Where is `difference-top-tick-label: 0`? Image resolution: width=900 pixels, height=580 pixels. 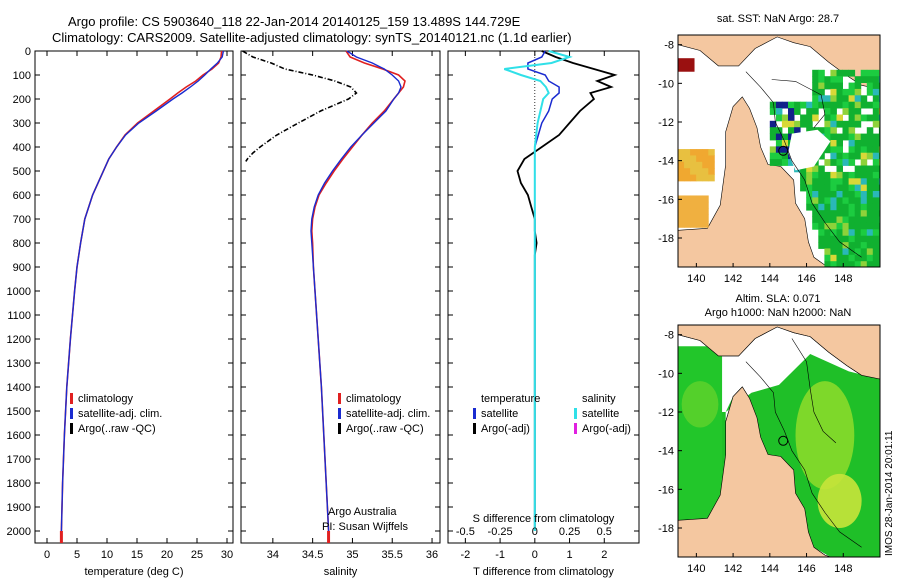 difference-top-tick-label: 0 is located at coordinates (535, 532).